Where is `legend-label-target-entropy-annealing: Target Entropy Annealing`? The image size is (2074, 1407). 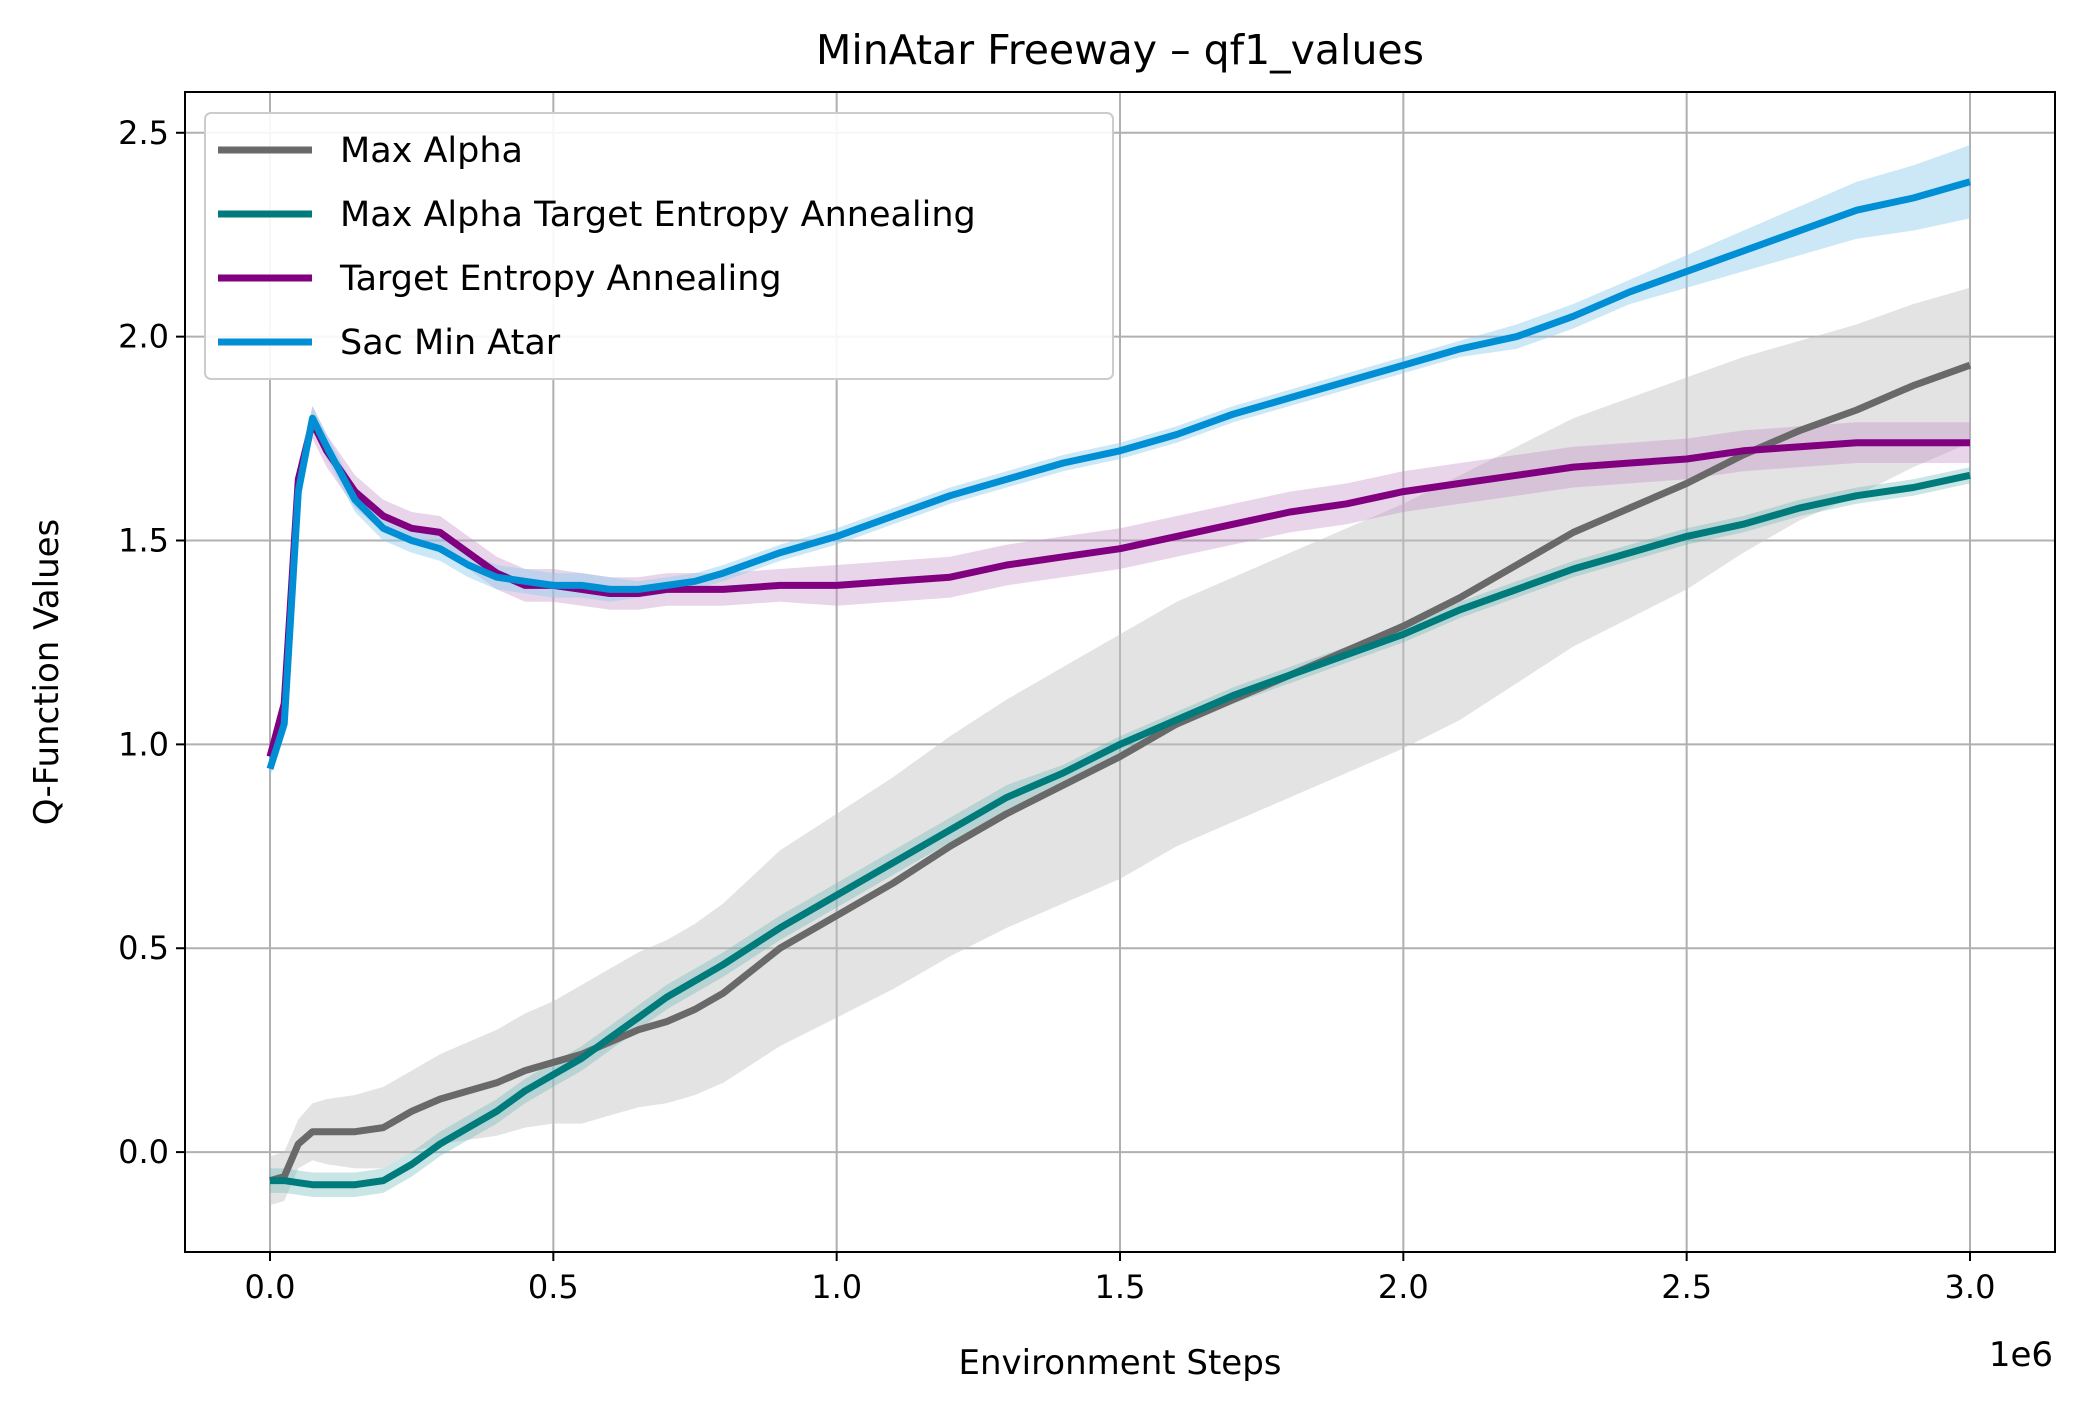
legend-label-target-entropy-annealing: Target Entropy Annealing is located at coordinates (560, 279).